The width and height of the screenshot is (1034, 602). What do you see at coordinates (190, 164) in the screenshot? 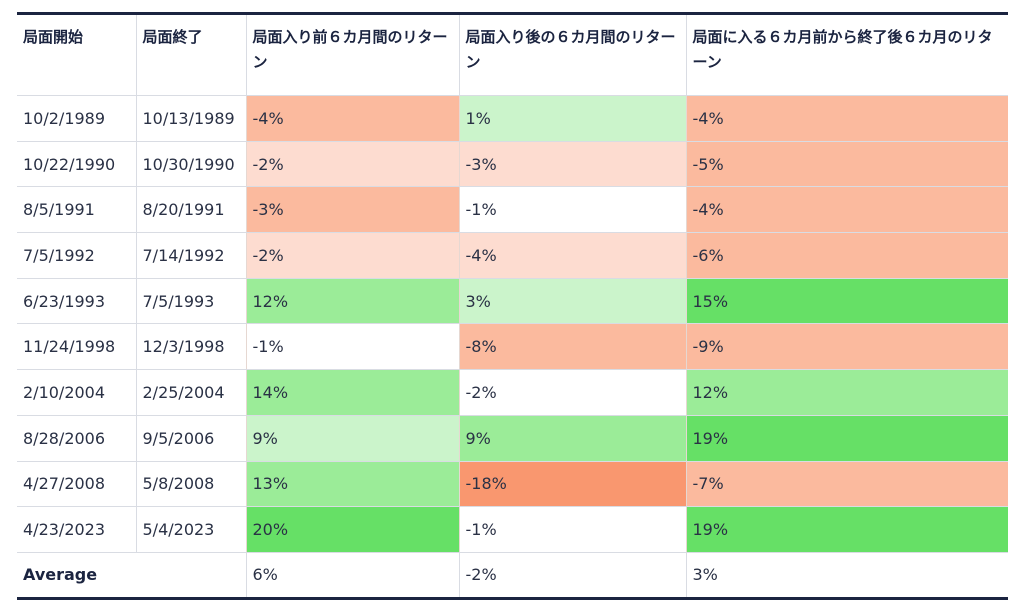
I see `cell-phase-end: 10/30/1990` at bounding box center [190, 164].